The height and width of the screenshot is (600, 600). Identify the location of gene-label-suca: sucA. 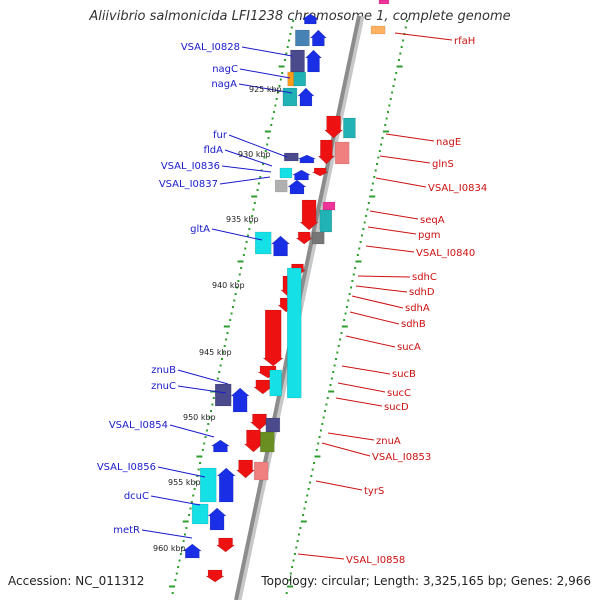
(409, 347).